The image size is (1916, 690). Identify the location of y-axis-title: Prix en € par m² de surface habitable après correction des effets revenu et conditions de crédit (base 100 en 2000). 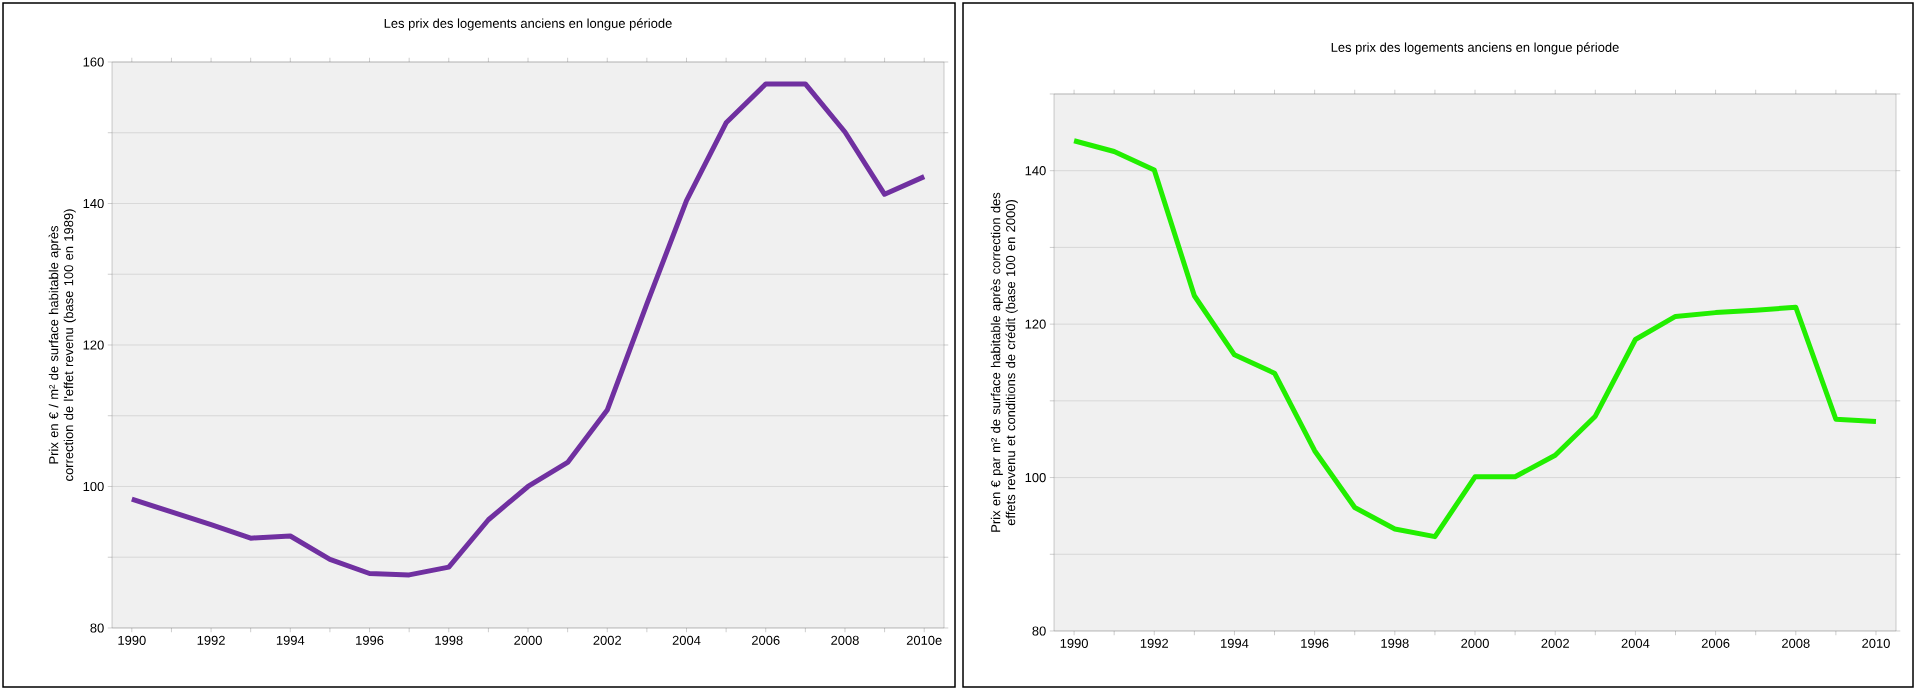
(1004, 362).